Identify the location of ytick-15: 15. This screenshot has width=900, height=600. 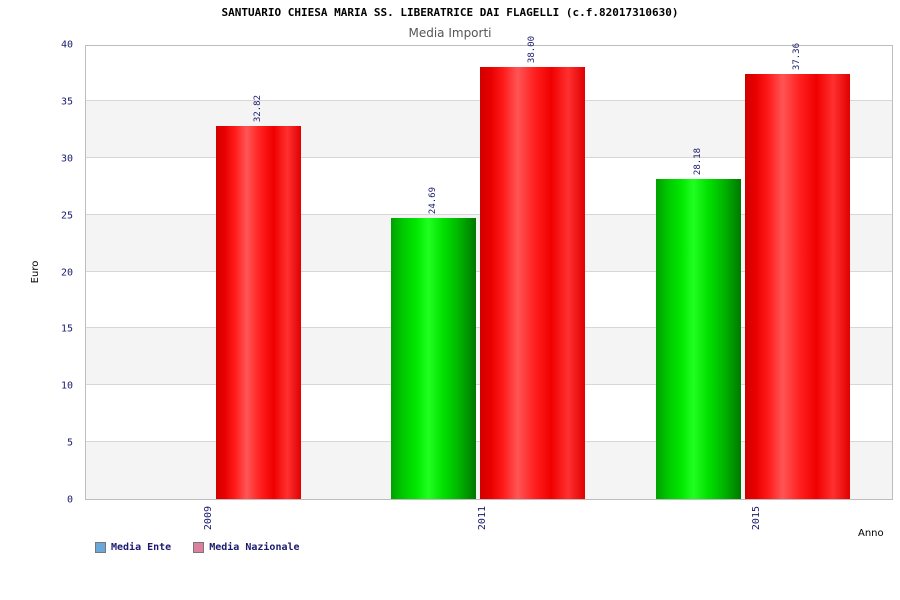
(66, 329).